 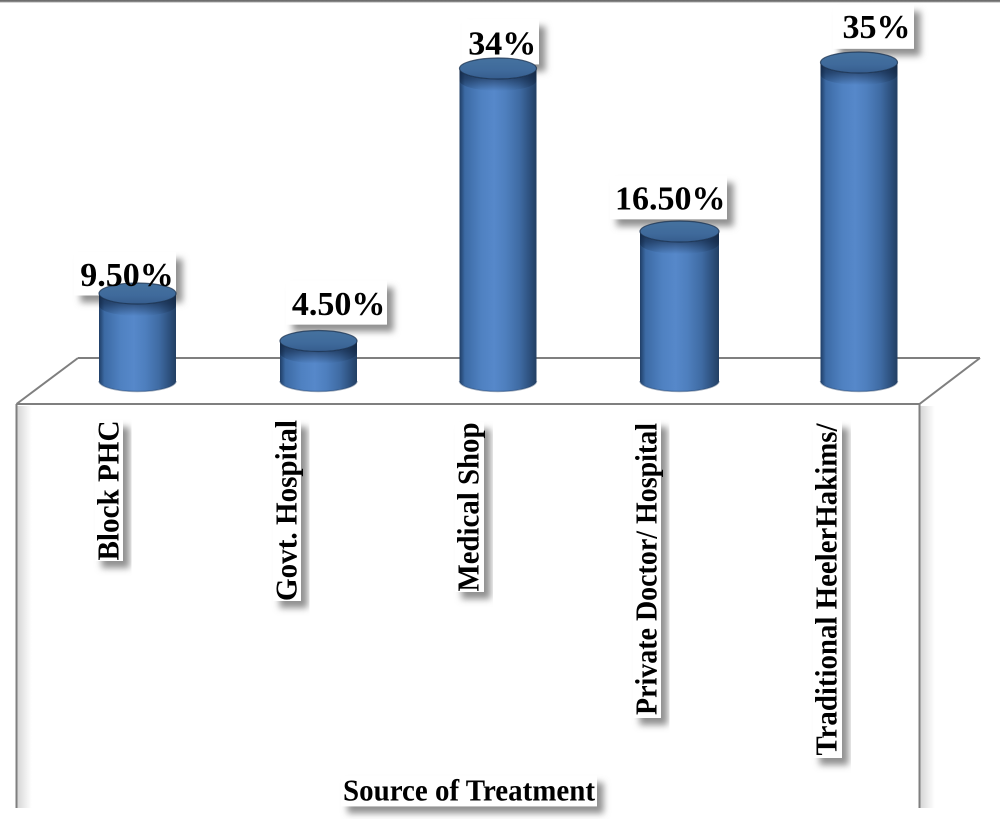 What do you see at coordinates (469, 791) in the screenshot?
I see `svg-text: Source of Treatment` at bounding box center [469, 791].